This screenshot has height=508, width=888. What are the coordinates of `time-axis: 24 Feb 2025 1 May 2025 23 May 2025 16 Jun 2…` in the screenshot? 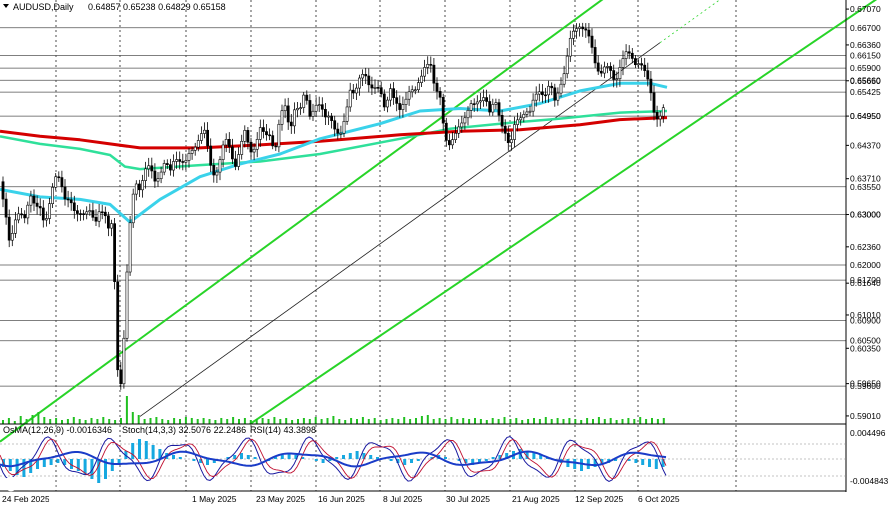 It's located at (341, 499).